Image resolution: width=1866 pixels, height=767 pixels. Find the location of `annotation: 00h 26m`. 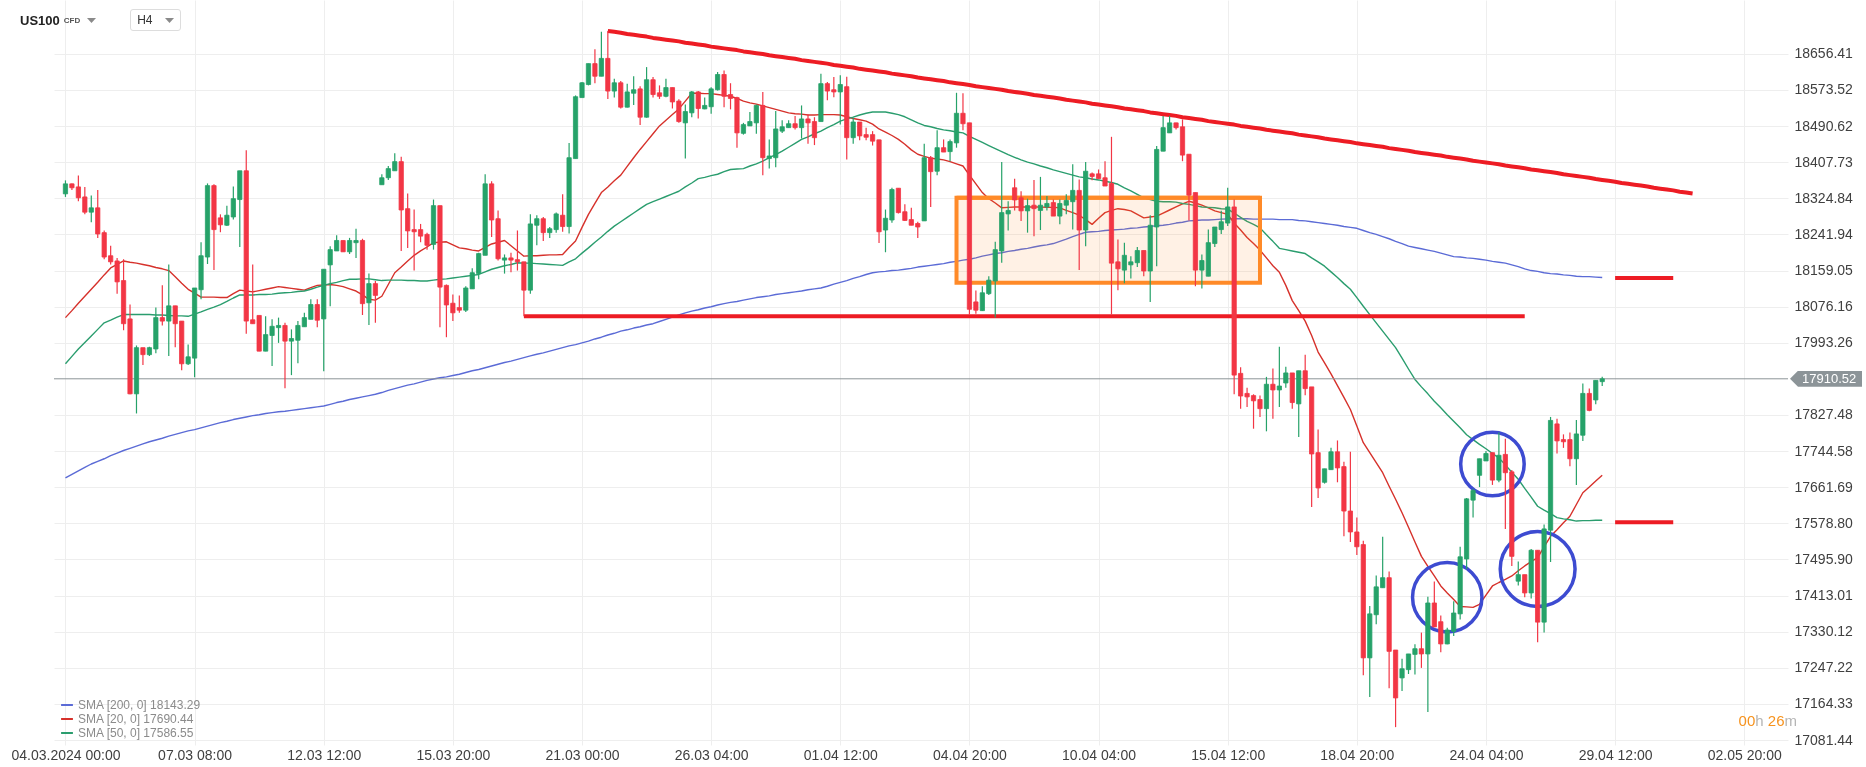

annotation: 00h 26m is located at coordinates (1767, 720).